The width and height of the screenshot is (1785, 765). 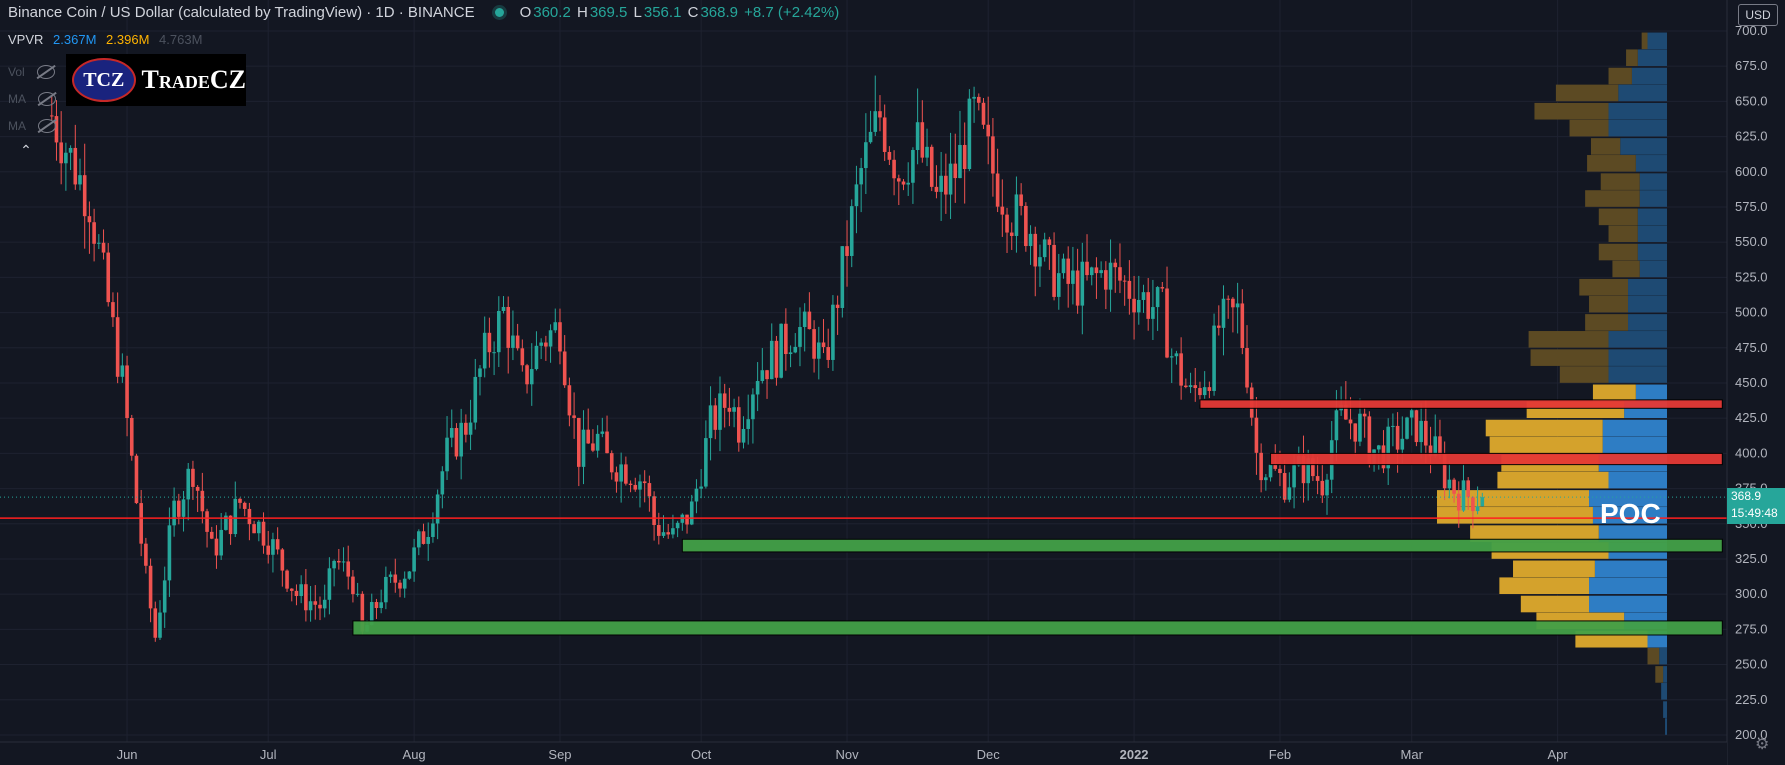 What do you see at coordinates (26, 39) in the screenshot?
I see `vpvr-name: VPVR` at bounding box center [26, 39].